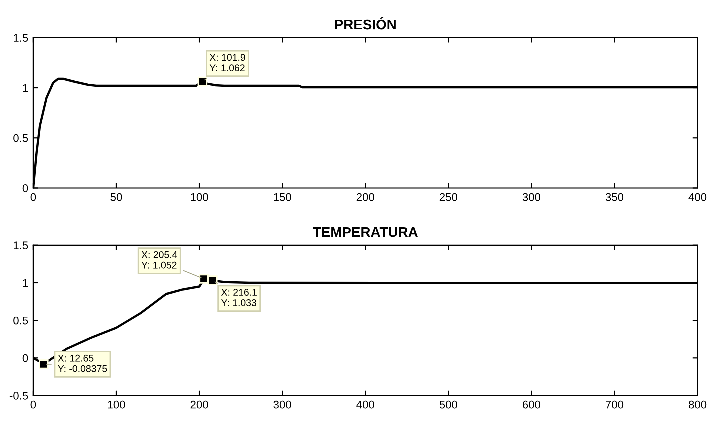  Describe the element at coordinates (19, 396) in the screenshot. I see `y-tick-label: -0.5` at that location.